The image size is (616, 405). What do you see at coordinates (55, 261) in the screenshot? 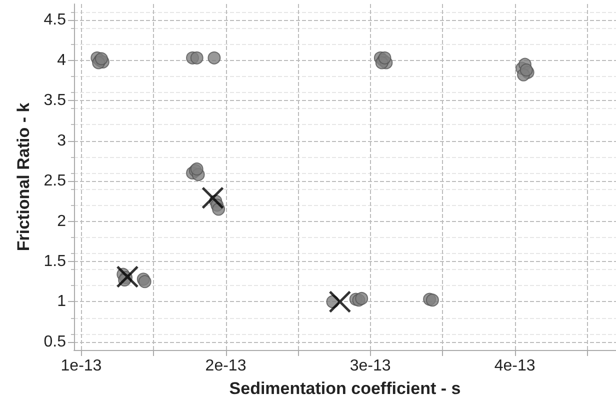
I see `y-tick-label: 1.5` at bounding box center [55, 261].